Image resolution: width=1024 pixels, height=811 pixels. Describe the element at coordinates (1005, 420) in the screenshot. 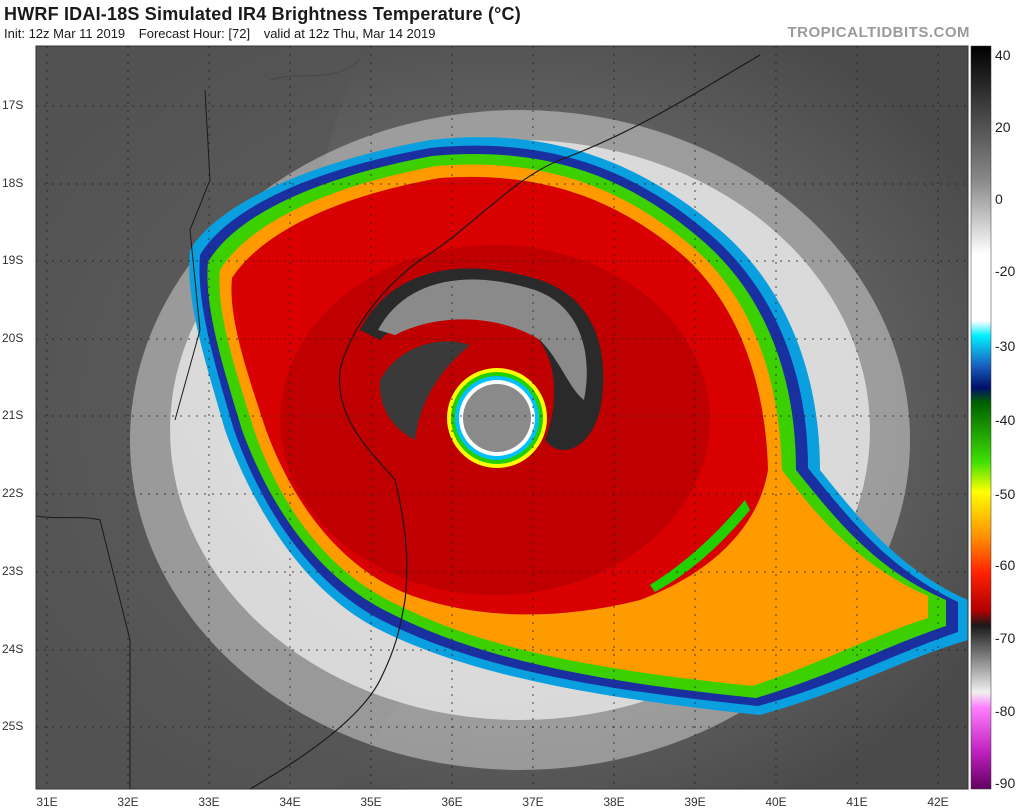

I see `colorbar-label: -40` at that location.